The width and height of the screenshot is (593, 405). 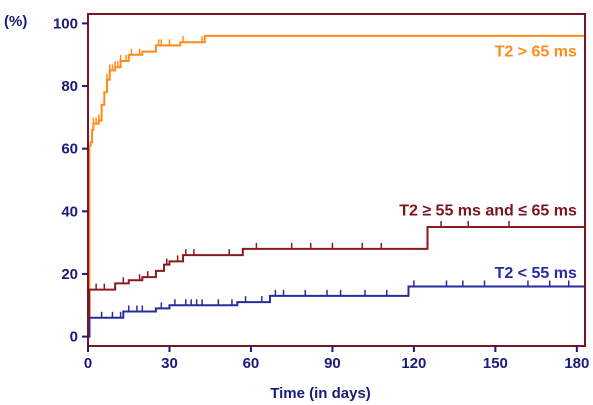 I want to click on y-tick-label: 60, so click(x=69, y=149).